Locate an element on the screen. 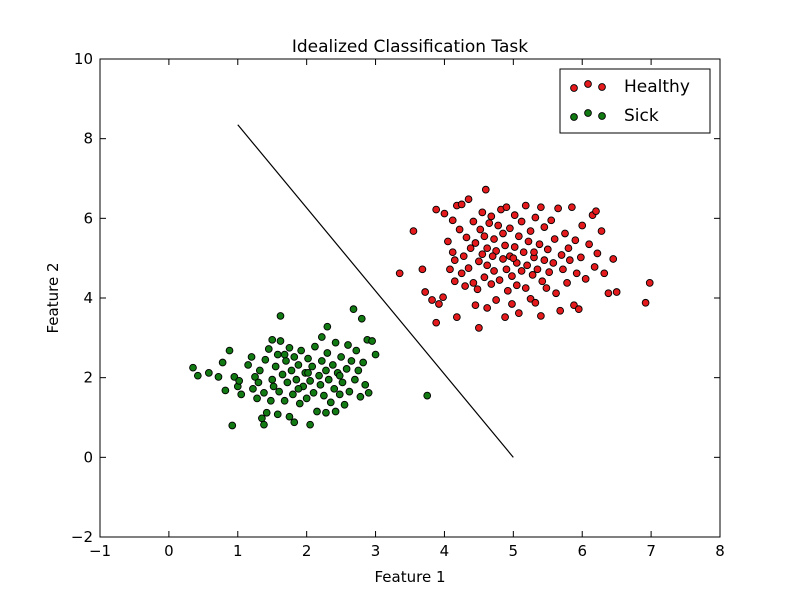 This screenshot has height=597, width=800. series-sick is located at coordinates (310, 367).